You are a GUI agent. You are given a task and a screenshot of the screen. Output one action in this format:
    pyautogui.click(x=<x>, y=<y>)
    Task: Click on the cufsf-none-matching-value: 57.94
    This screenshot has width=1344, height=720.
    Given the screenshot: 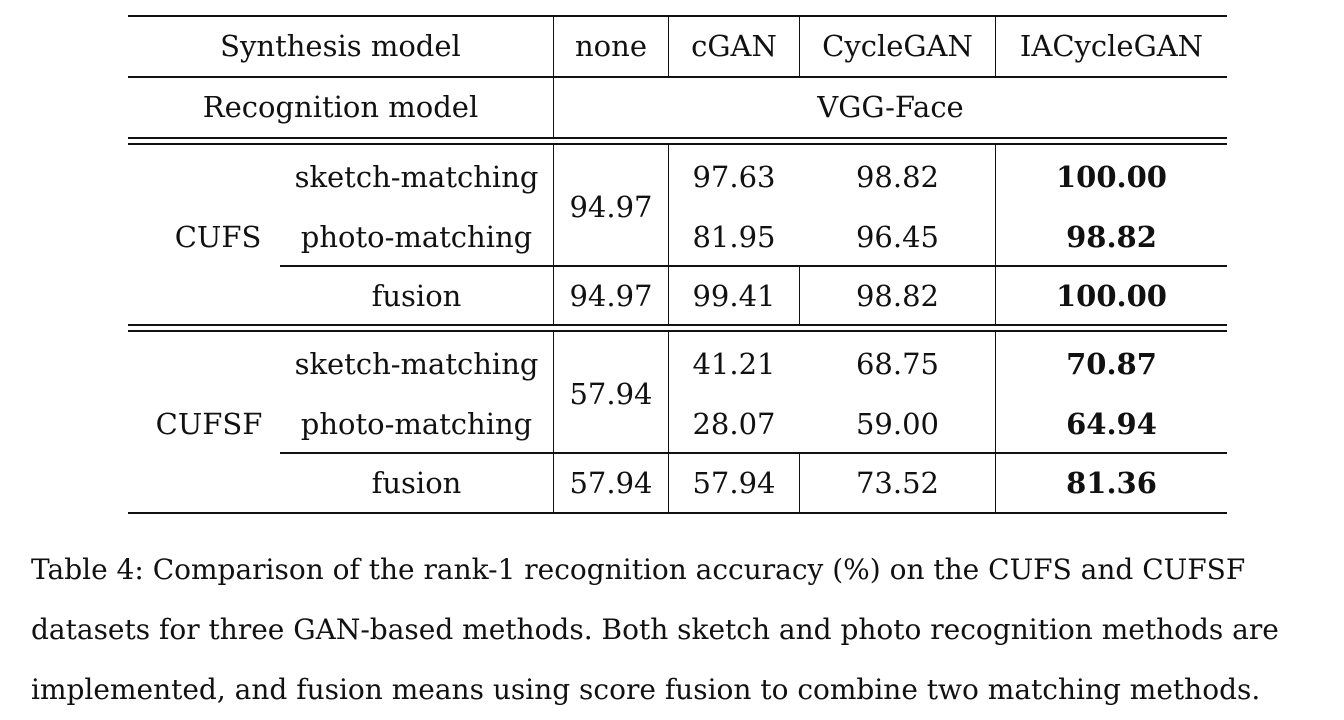 What is the action you would take?
    pyautogui.click(x=611, y=393)
    